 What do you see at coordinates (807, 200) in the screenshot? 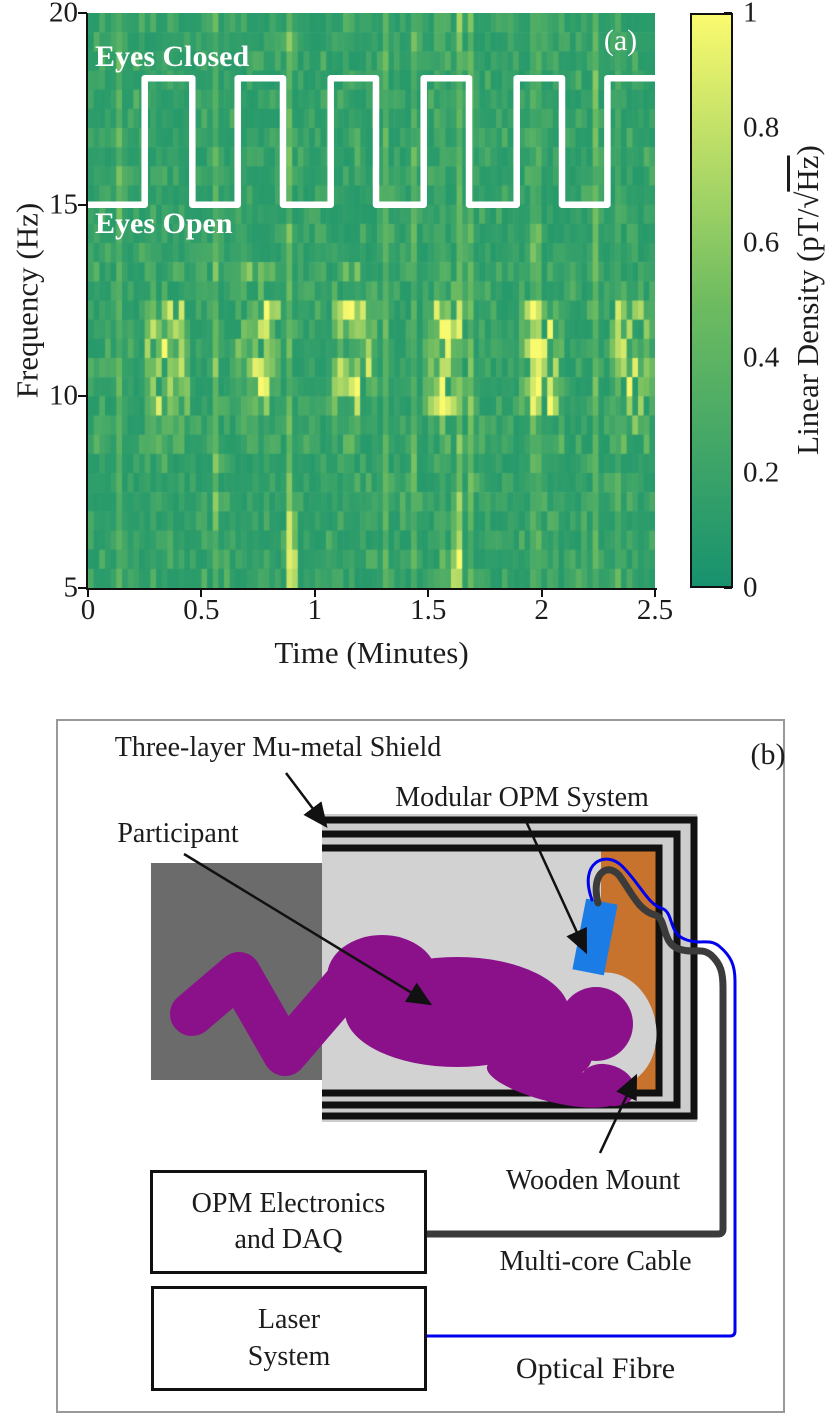
I see `radical-sign: √` at bounding box center [807, 200].